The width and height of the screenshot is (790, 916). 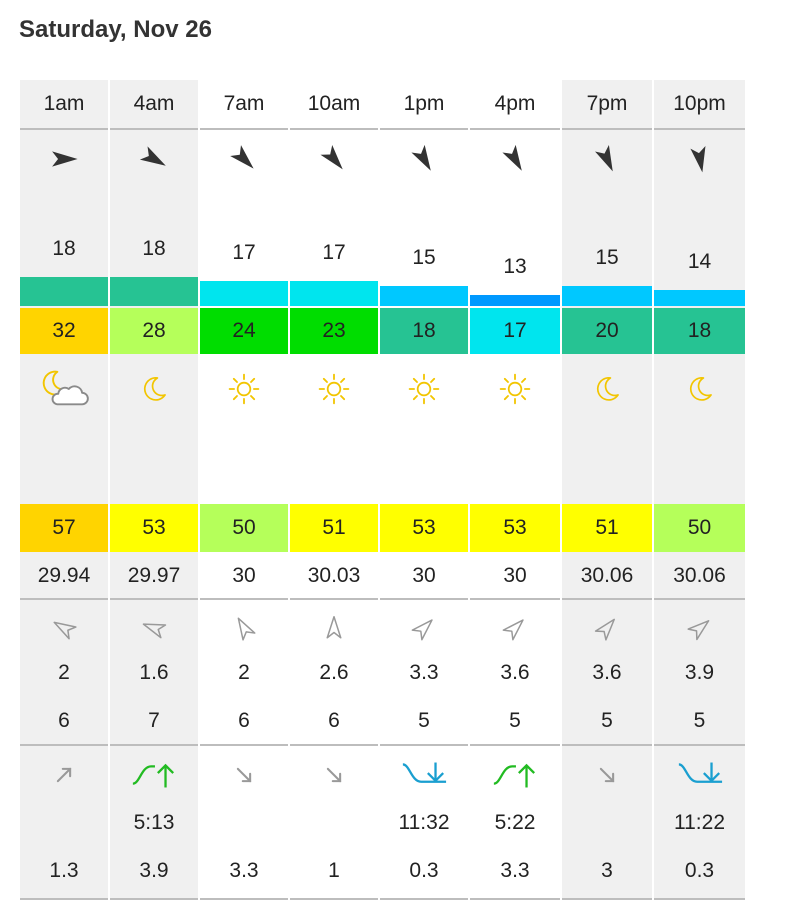 What do you see at coordinates (154, 672) in the screenshot?
I see `wave-height-value: 1.6` at bounding box center [154, 672].